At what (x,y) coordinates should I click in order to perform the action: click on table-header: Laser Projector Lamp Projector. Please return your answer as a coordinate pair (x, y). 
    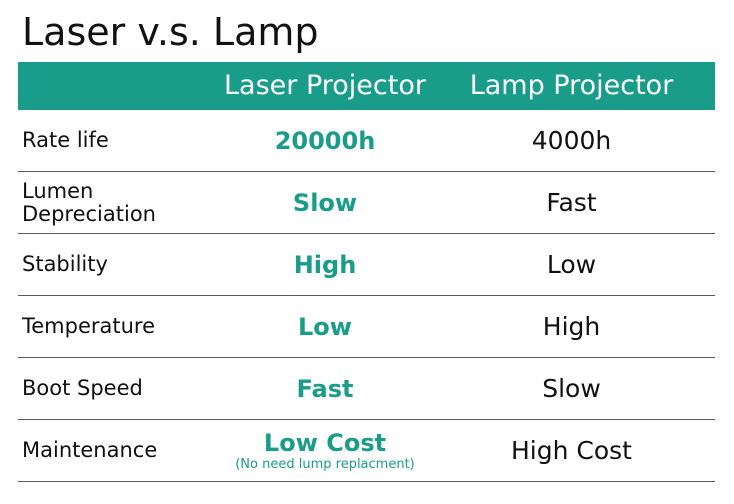
    Looking at the image, I should click on (366, 86).